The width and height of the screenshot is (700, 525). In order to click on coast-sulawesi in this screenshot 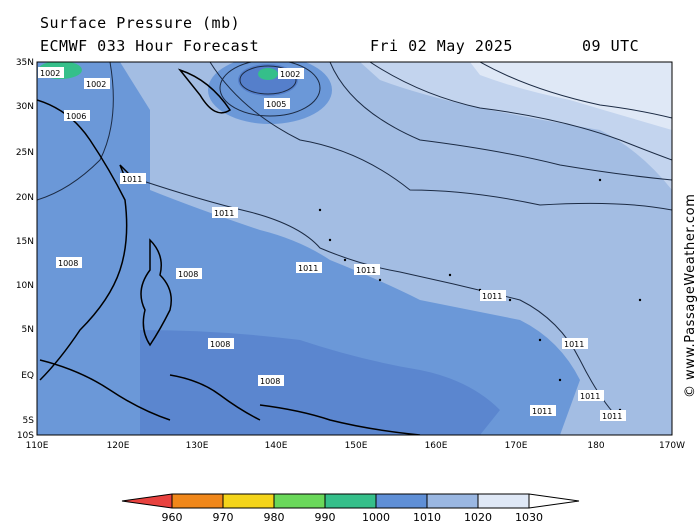, I will do `click(215, 397)`.